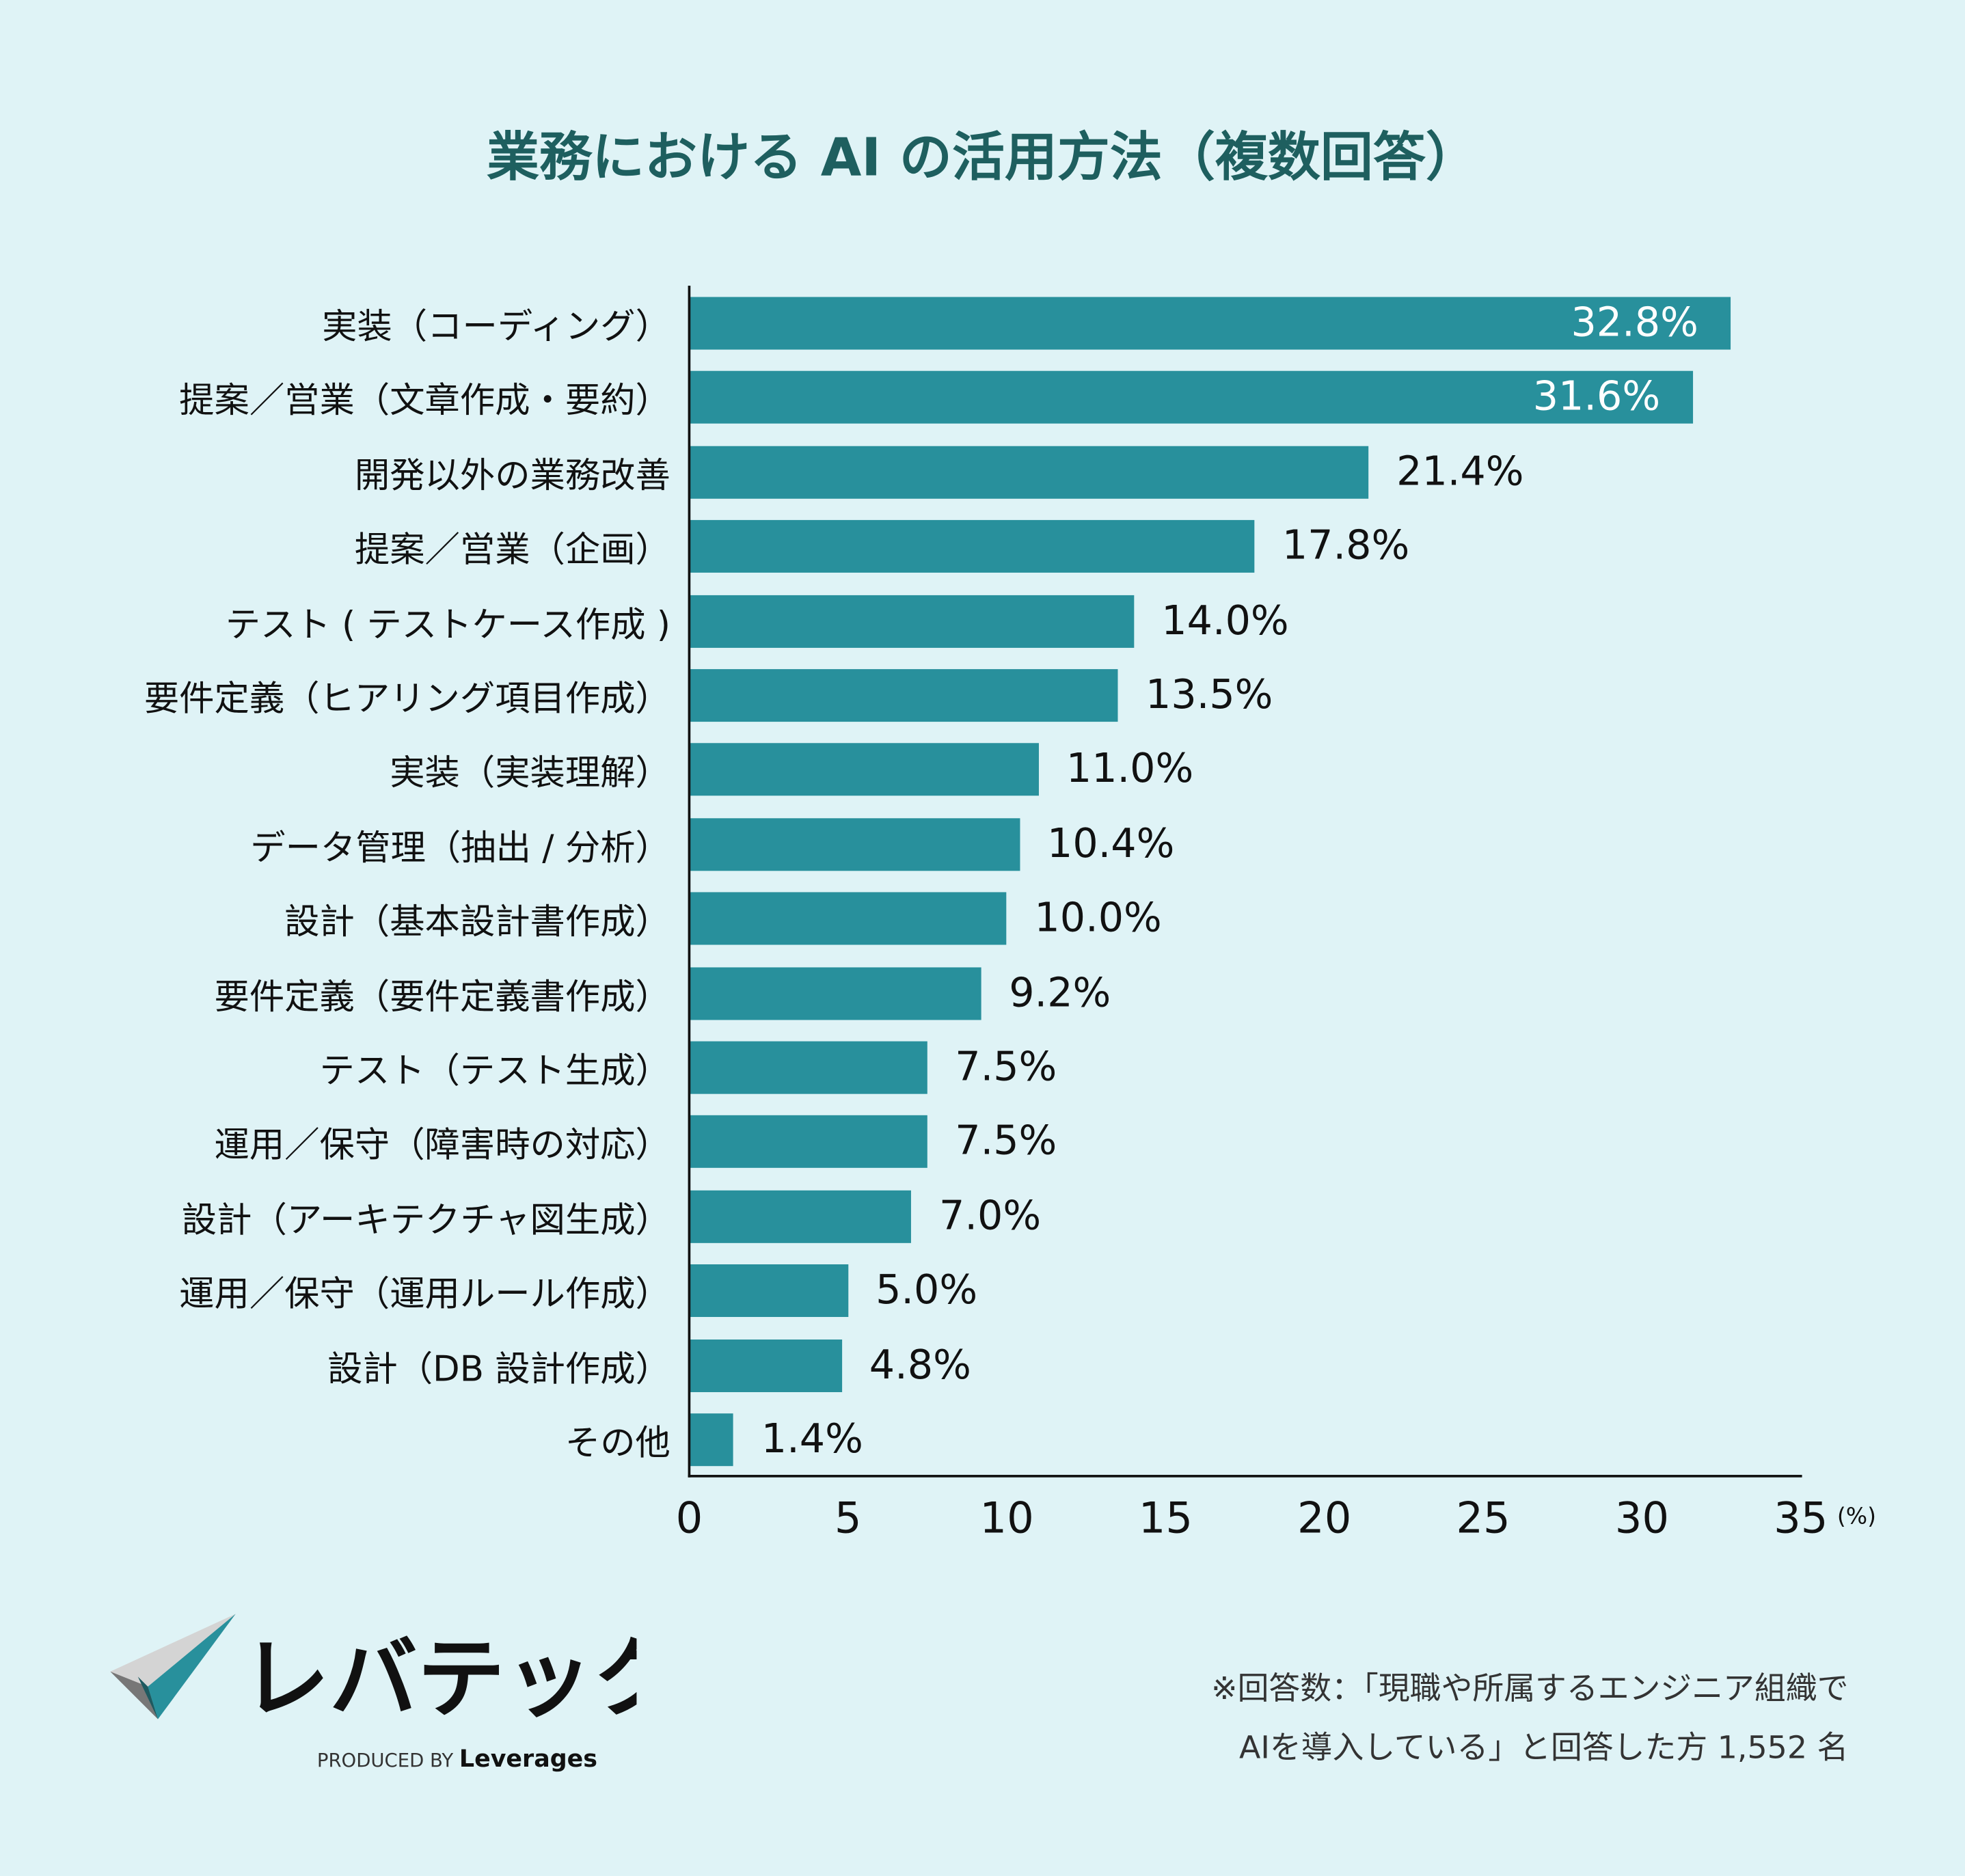  Describe the element at coordinates (1098, 918) in the screenshot. I see `data-label: 10.0%` at that location.